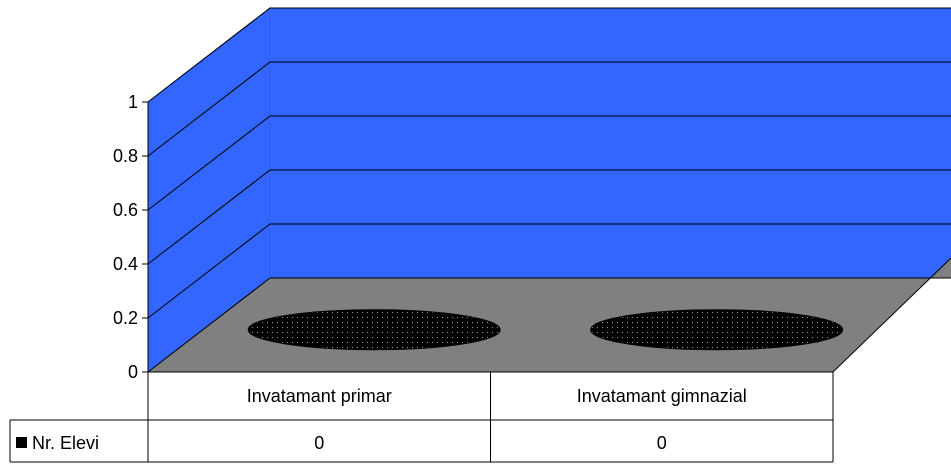  What do you see at coordinates (125, 156) in the screenshot?
I see `y-tick-label: 0.8` at bounding box center [125, 156].